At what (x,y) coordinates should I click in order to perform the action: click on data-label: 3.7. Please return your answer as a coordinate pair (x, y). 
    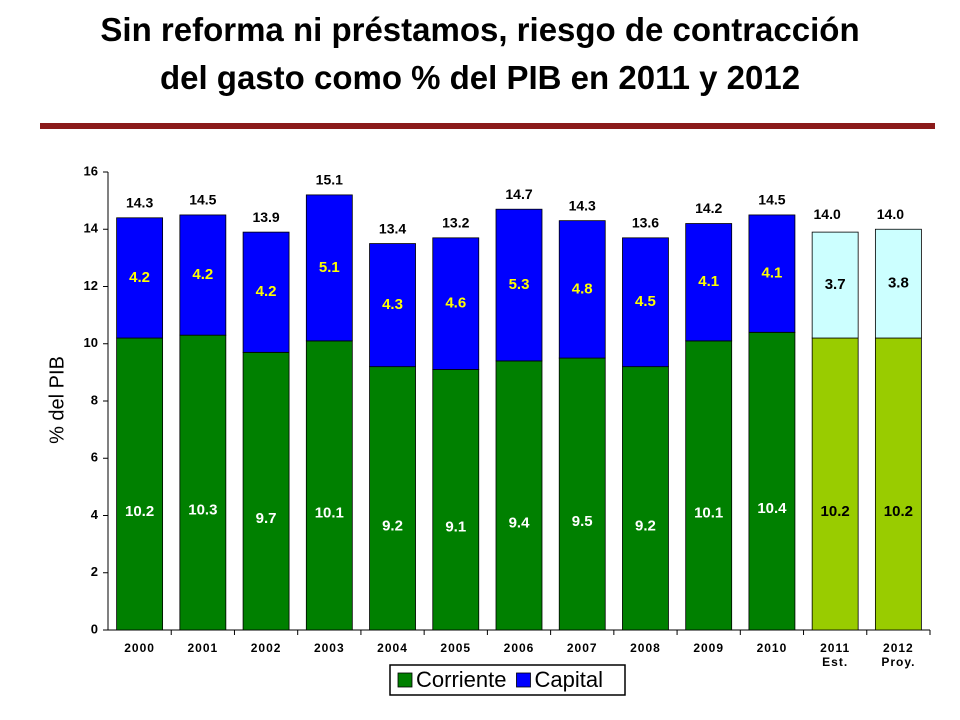
    Looking at the image, I should click on (835, 284).